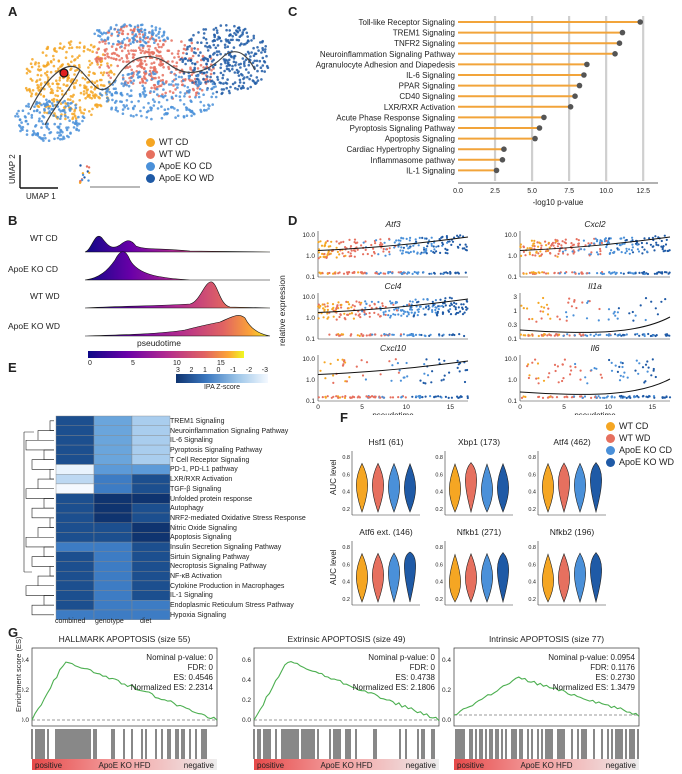  I want to click on x-axis-title: pseudotime, so click(595, 413).